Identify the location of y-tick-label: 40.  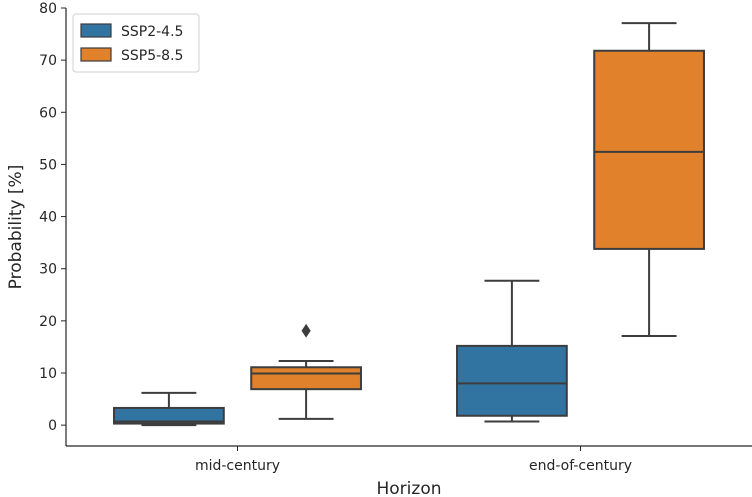
(48, 218).